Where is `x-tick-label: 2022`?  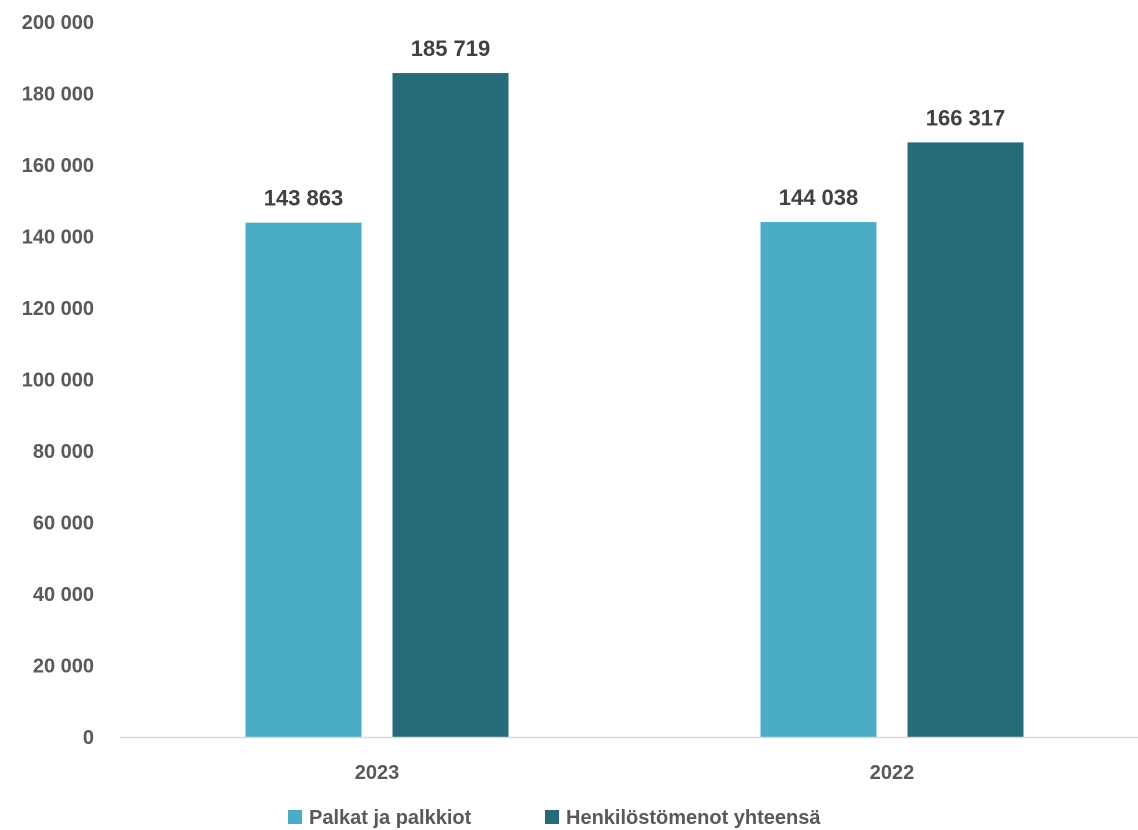
x-tick-label: 2022 is located at coordinates (892, 773).